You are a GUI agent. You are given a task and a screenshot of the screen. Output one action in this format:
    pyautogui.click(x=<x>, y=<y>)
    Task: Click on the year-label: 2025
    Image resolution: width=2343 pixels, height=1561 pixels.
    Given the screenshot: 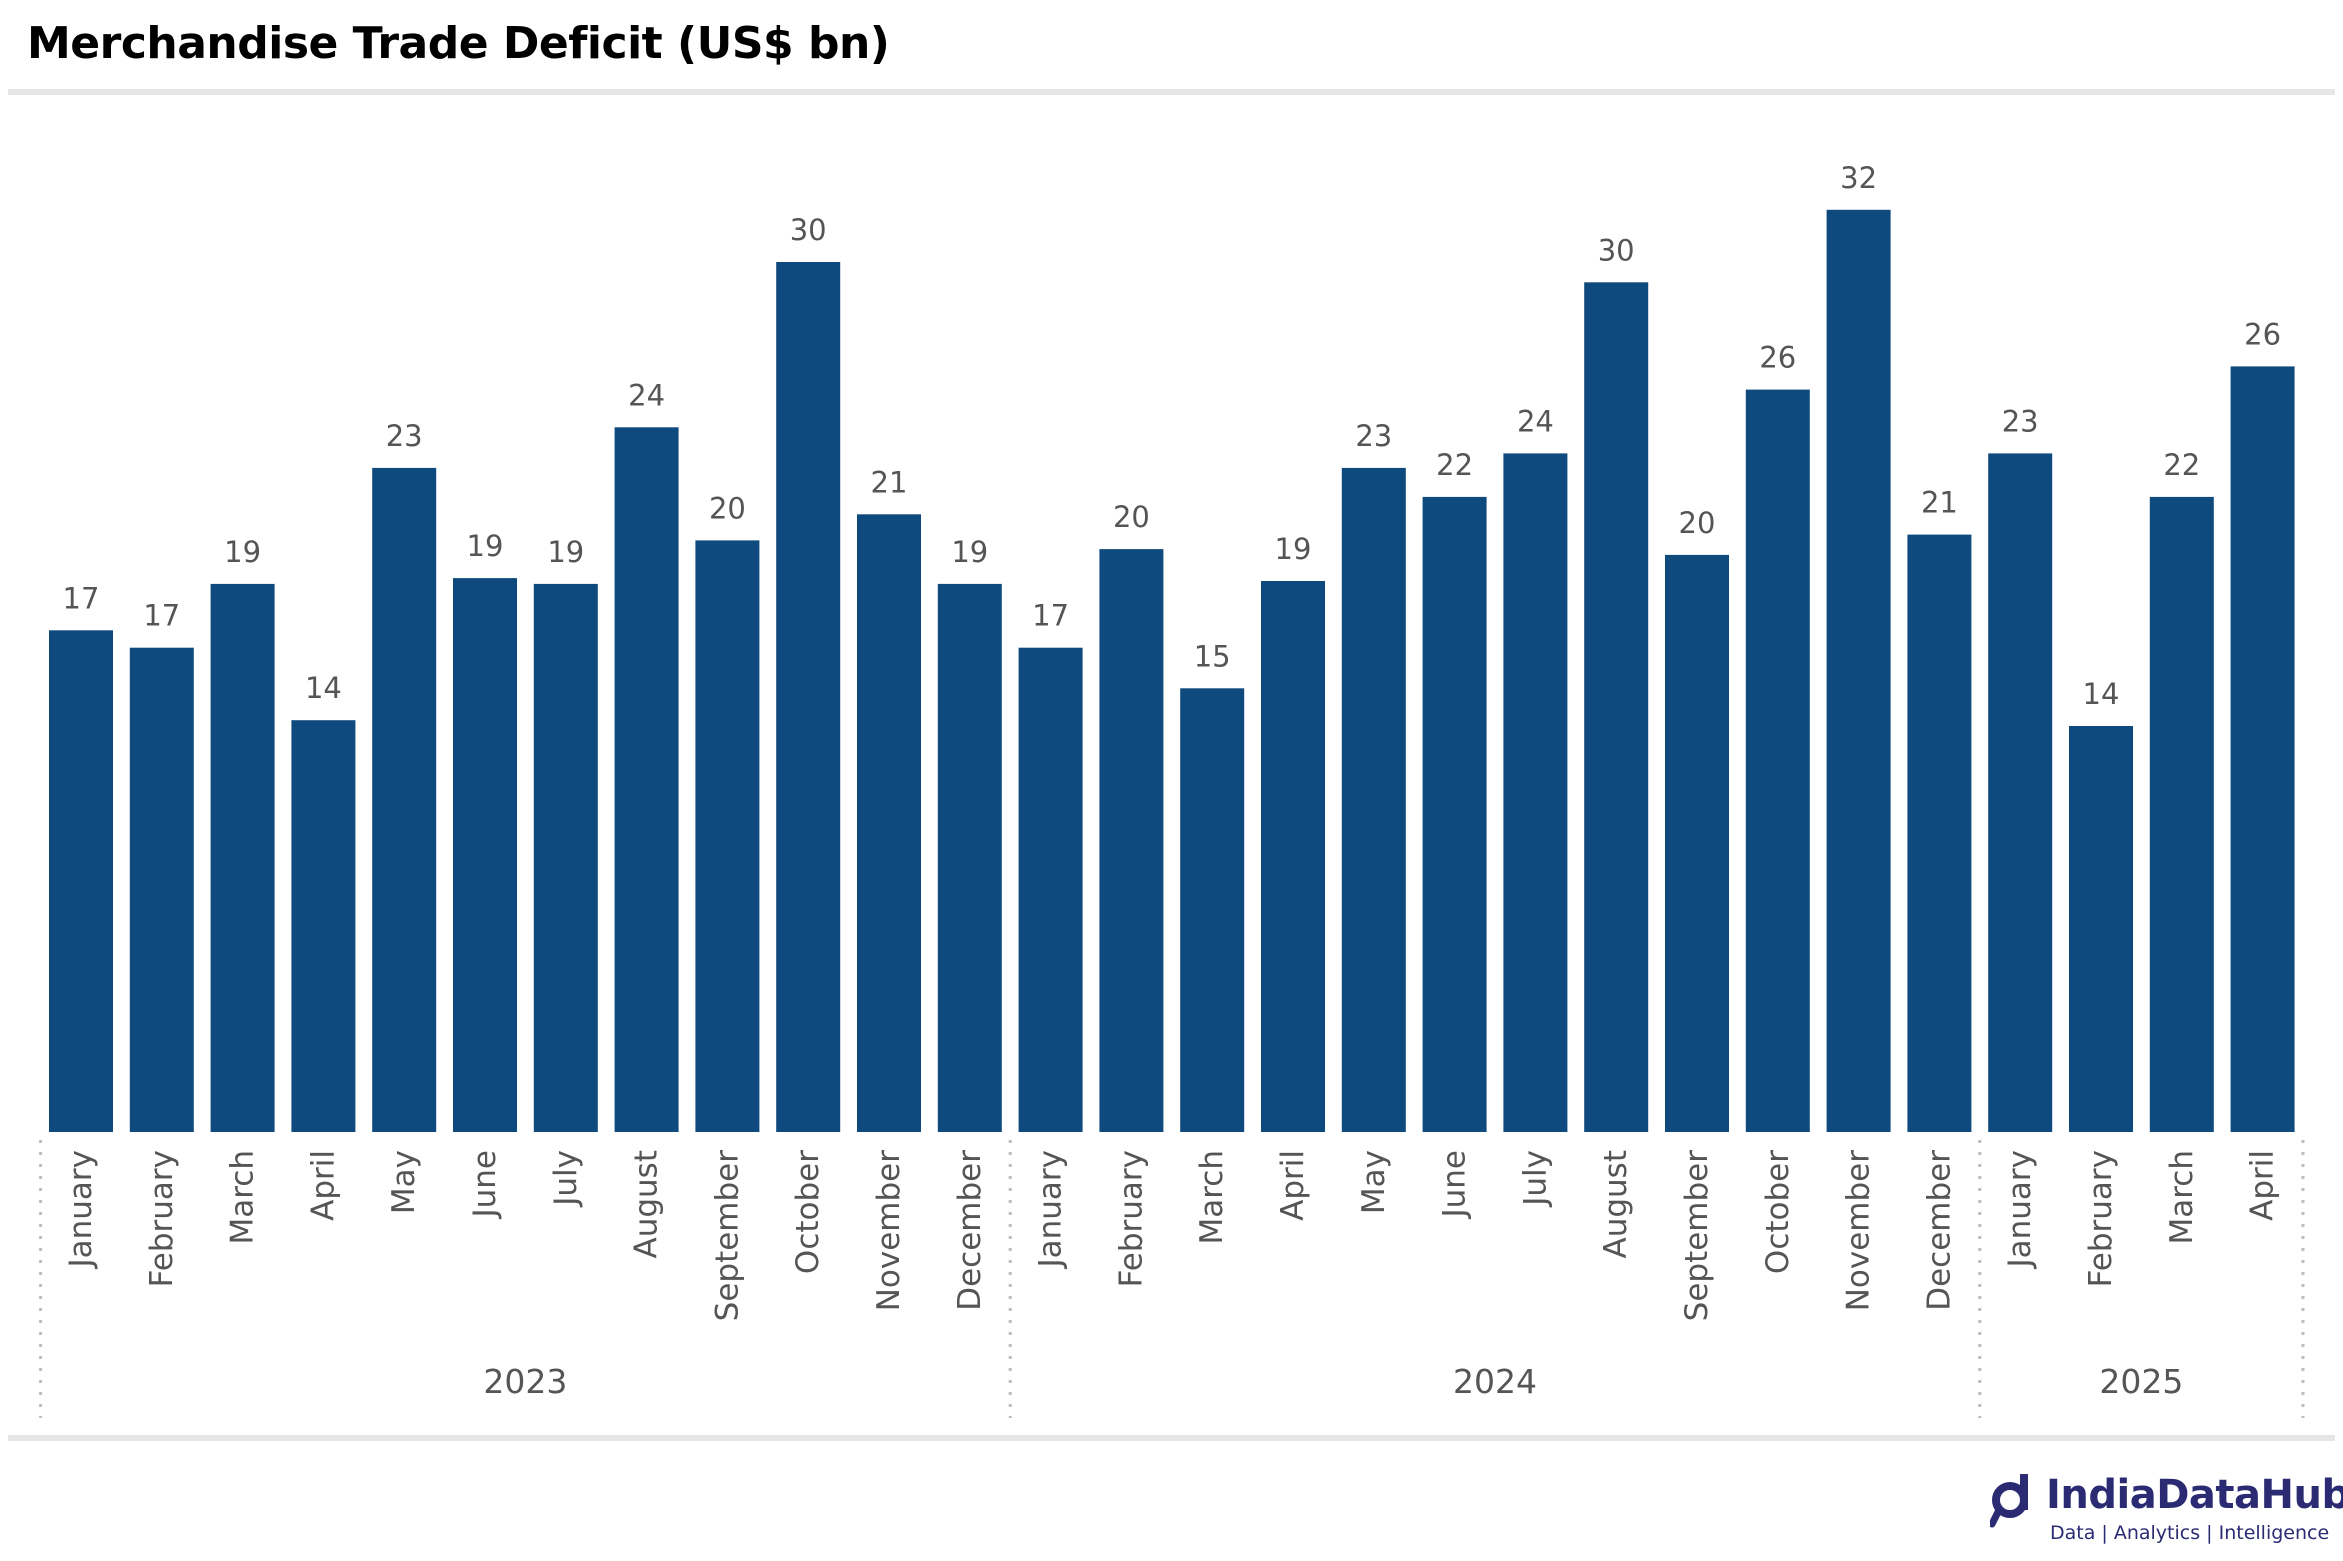 What is the action you would take?
    pyautogui.click(x=2141, y=1381)
    